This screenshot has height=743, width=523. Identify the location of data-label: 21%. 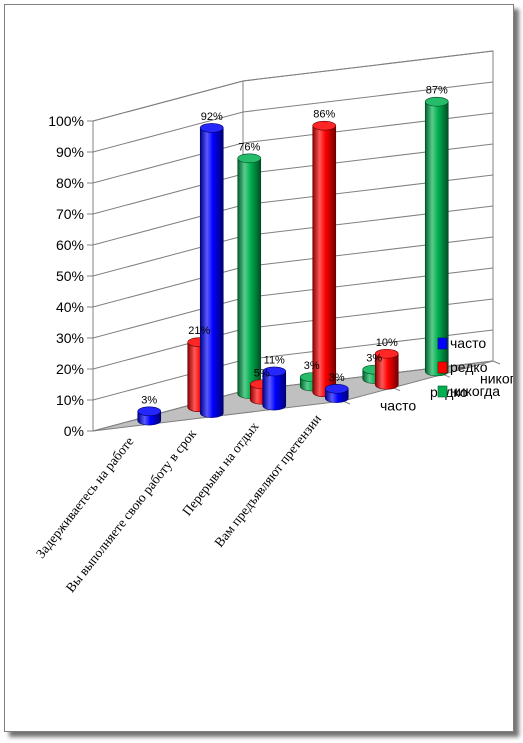
(199, 331).